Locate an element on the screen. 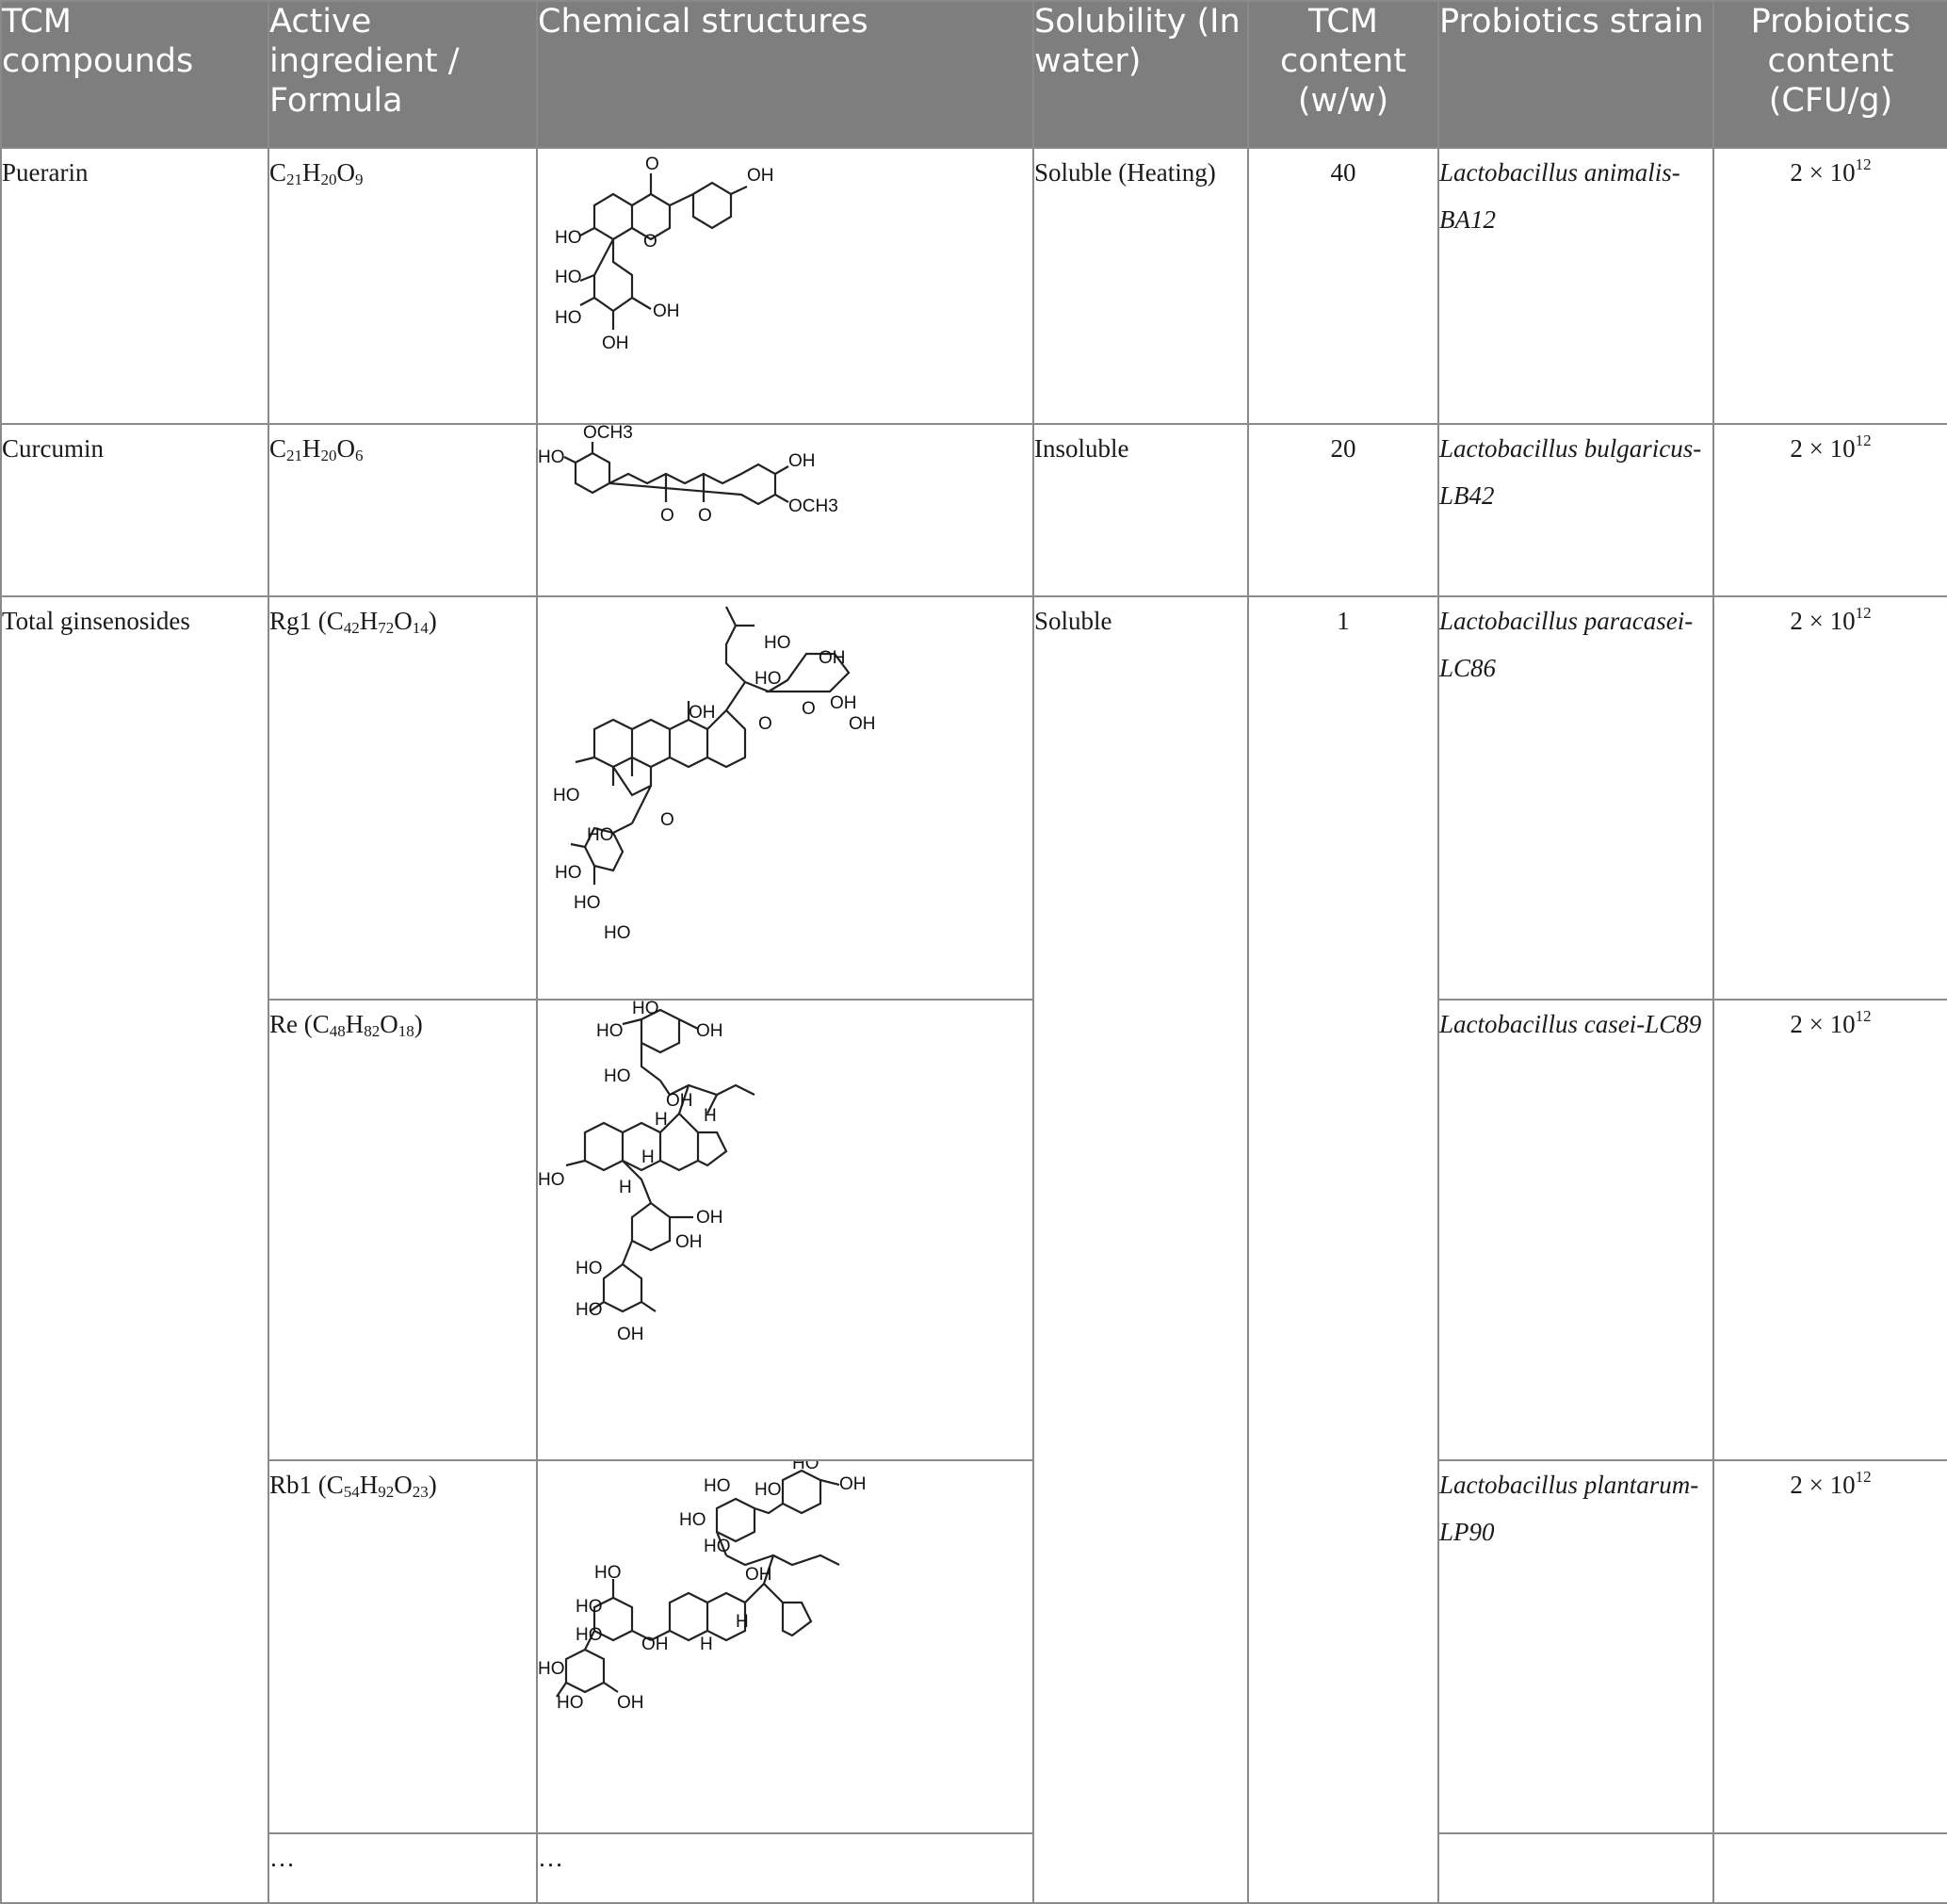  structure-cell: O OH HO O HO HO OH OH is located at coordinates (785, 286).